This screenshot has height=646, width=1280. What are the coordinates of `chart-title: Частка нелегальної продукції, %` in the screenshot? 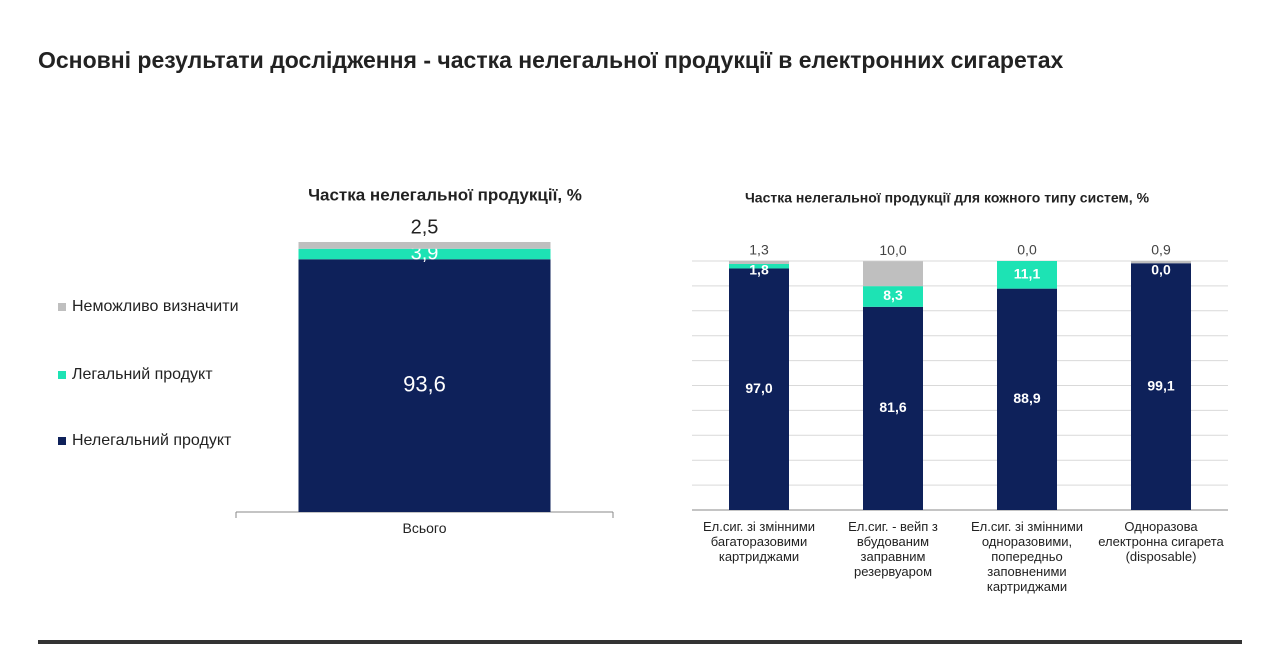 It's located at (445, 194).